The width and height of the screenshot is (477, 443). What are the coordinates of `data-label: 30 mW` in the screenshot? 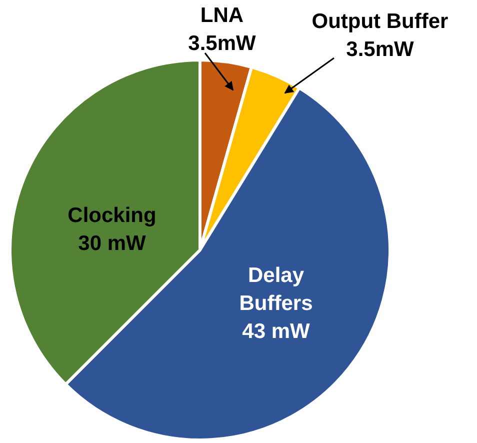 It's located at (112, 243).